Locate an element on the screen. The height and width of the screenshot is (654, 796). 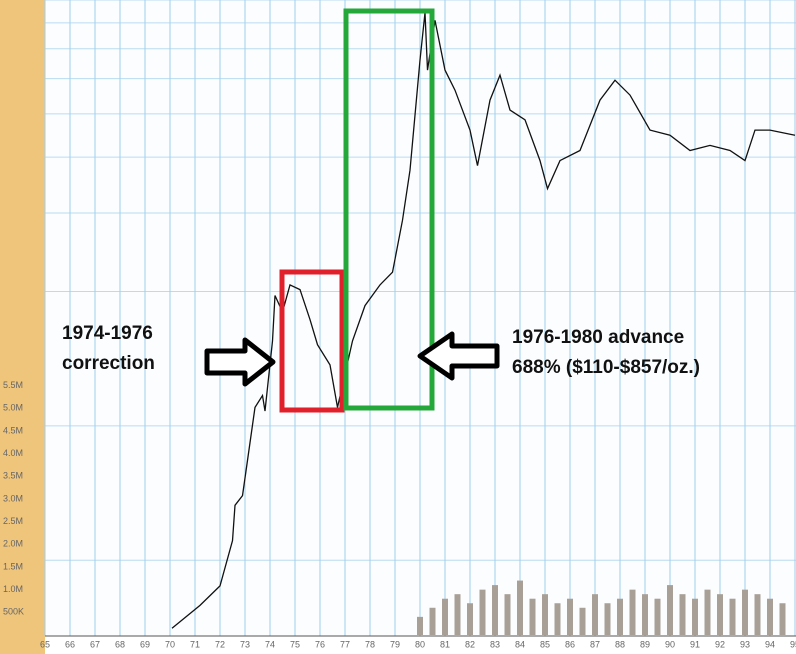
y2-tick-label: 3.0M is located at coordinates (13, 498).